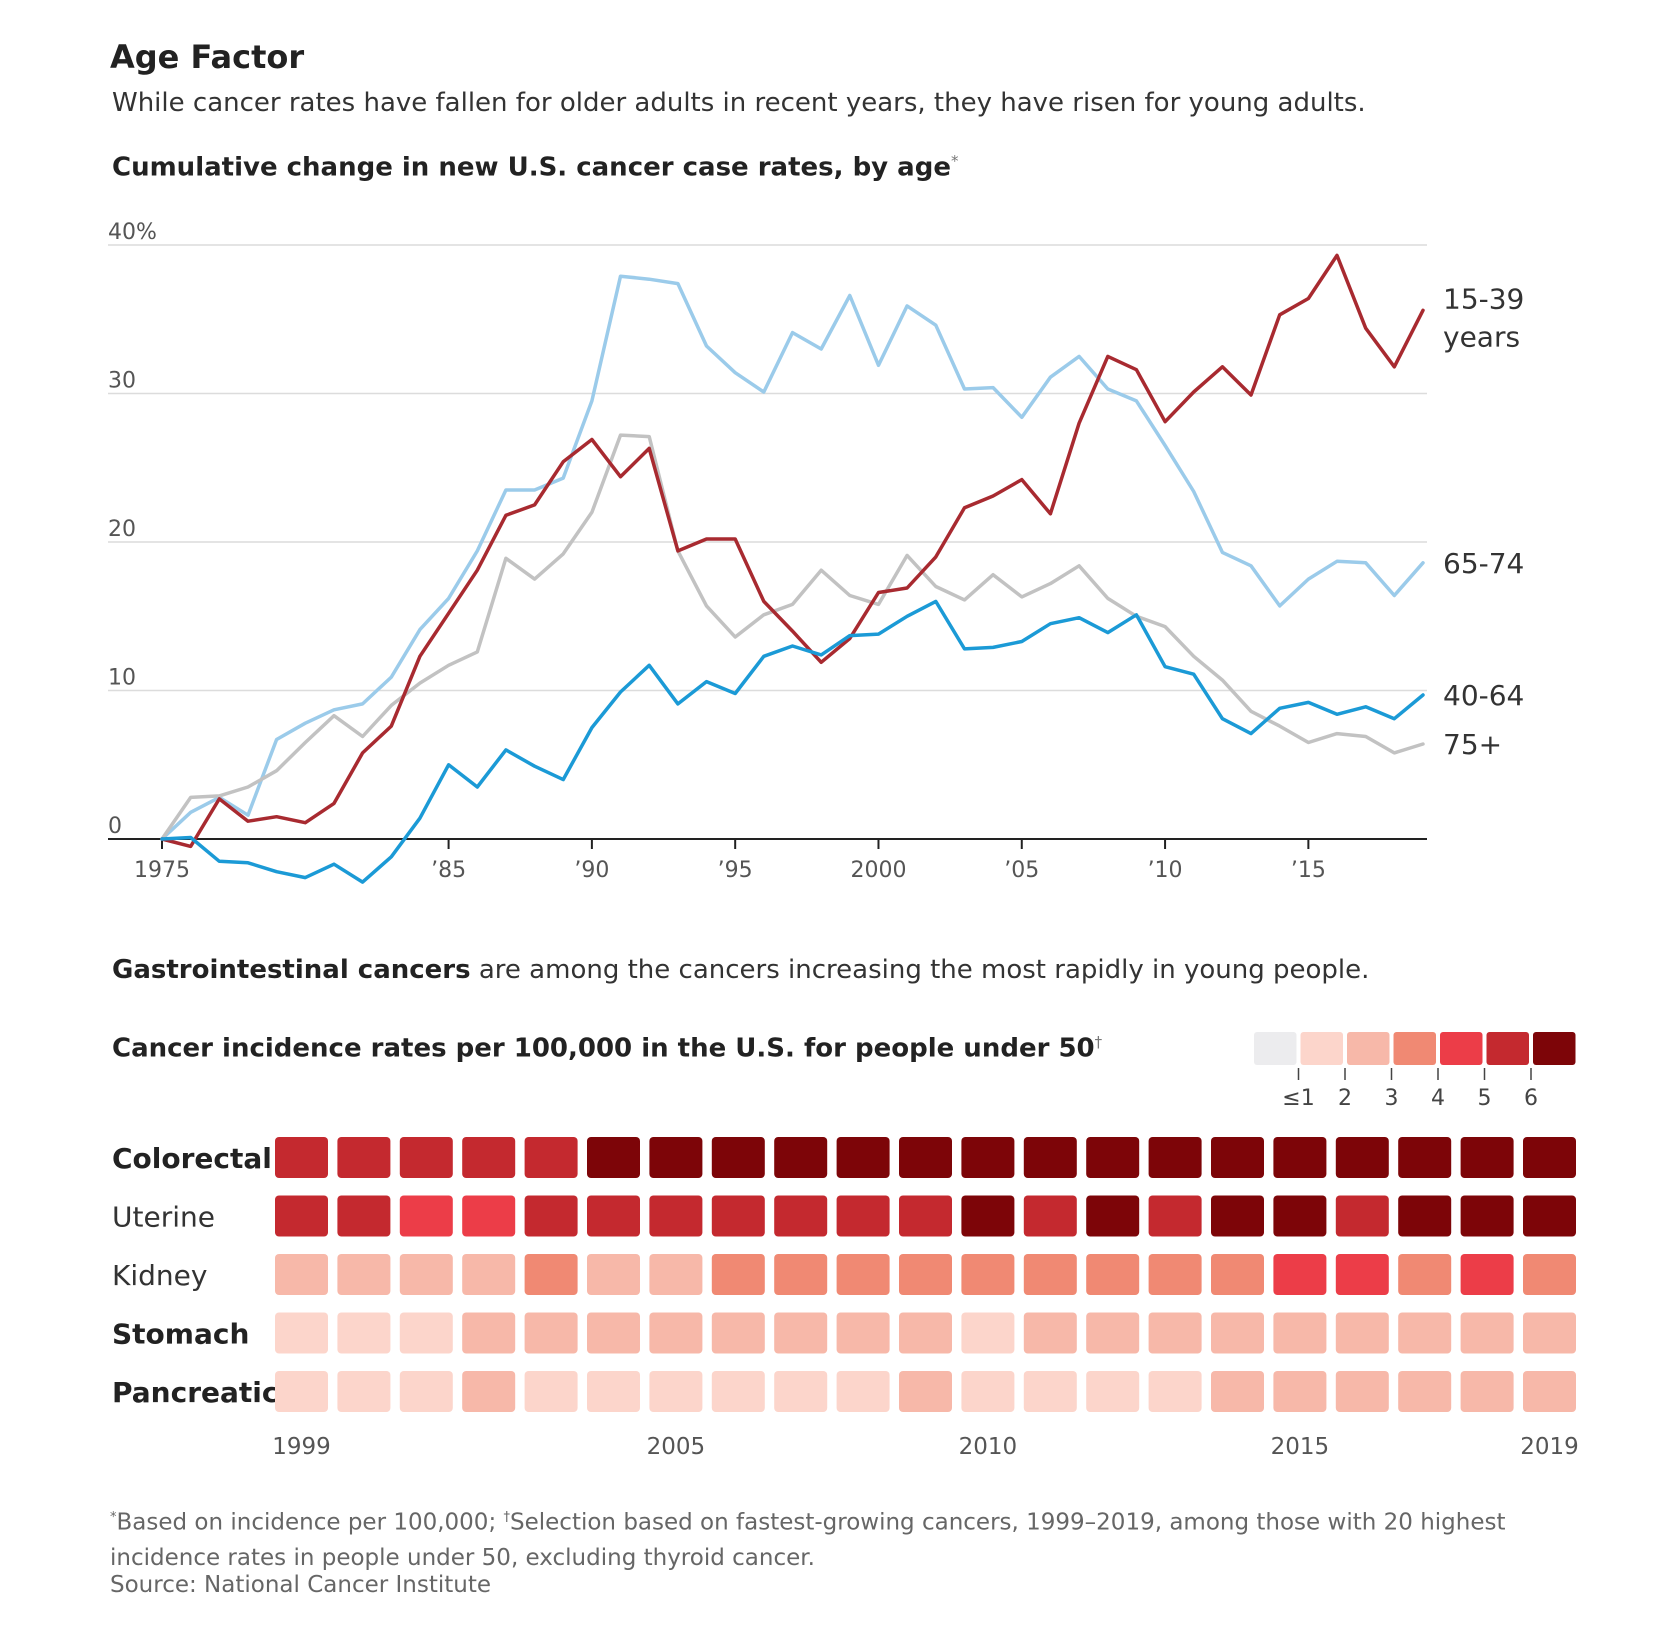 Image resolution: width=1654 pixels, height=1632 pixels. Describe the element at coordinates (1483, 521) in the screenshot. I see `series-labels: 65-74 75+ 15-39 years 40-64` at that location.